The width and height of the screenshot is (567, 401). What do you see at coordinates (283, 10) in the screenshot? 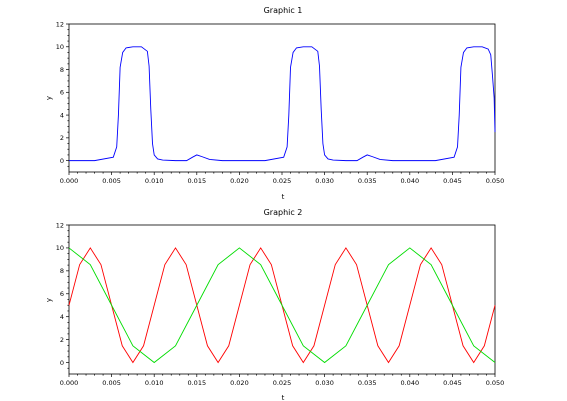
I see `chart-1-title: Graphic 1` at bounding box center [283, 10].